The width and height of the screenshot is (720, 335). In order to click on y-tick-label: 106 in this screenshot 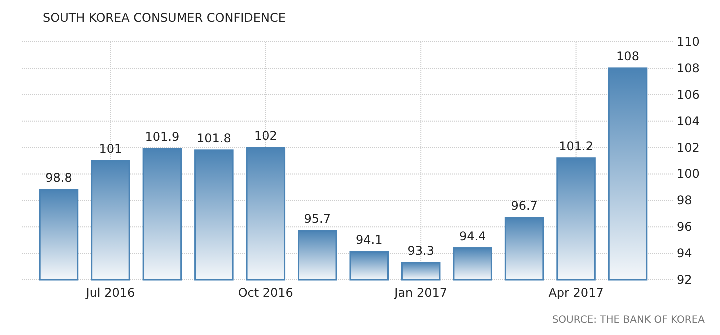, I will do `click(688, 95)`.